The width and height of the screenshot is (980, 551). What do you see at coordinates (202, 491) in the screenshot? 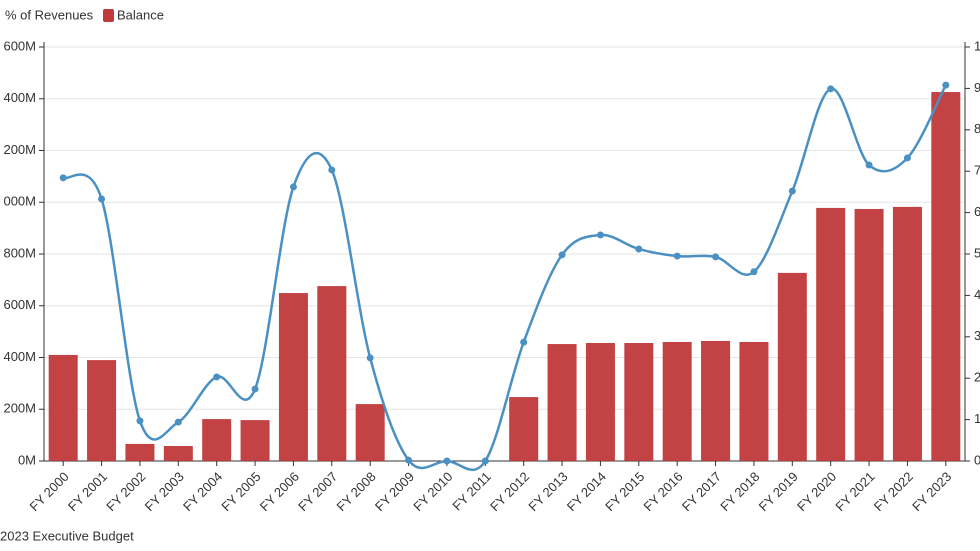
I see `x-tick-label: FY 2004` at bounding box center [202, 491].